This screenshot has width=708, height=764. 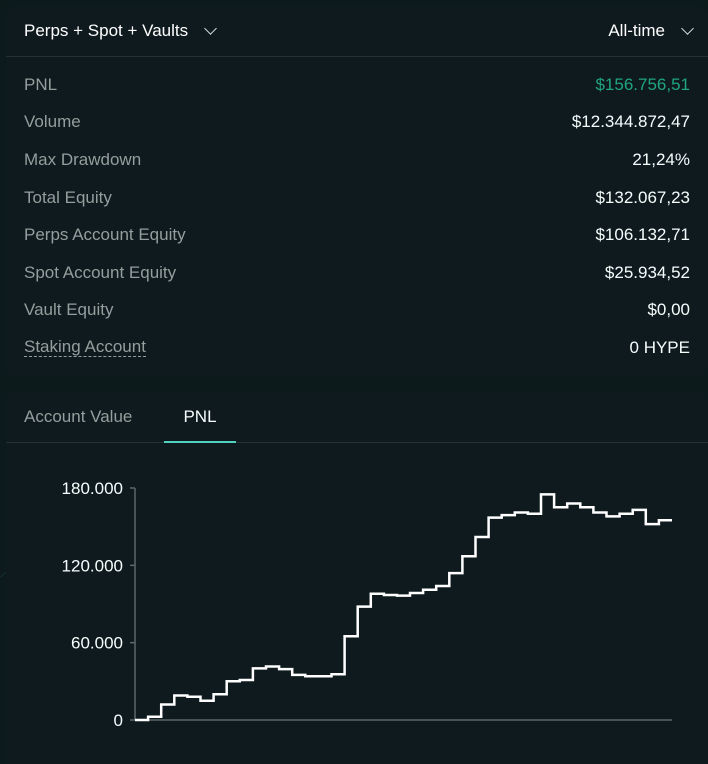 What do you see at coordinates (661, 159) in the screenshot?
I see `max-drawdown-value: 21,24%` at bounding box center [661, 159].